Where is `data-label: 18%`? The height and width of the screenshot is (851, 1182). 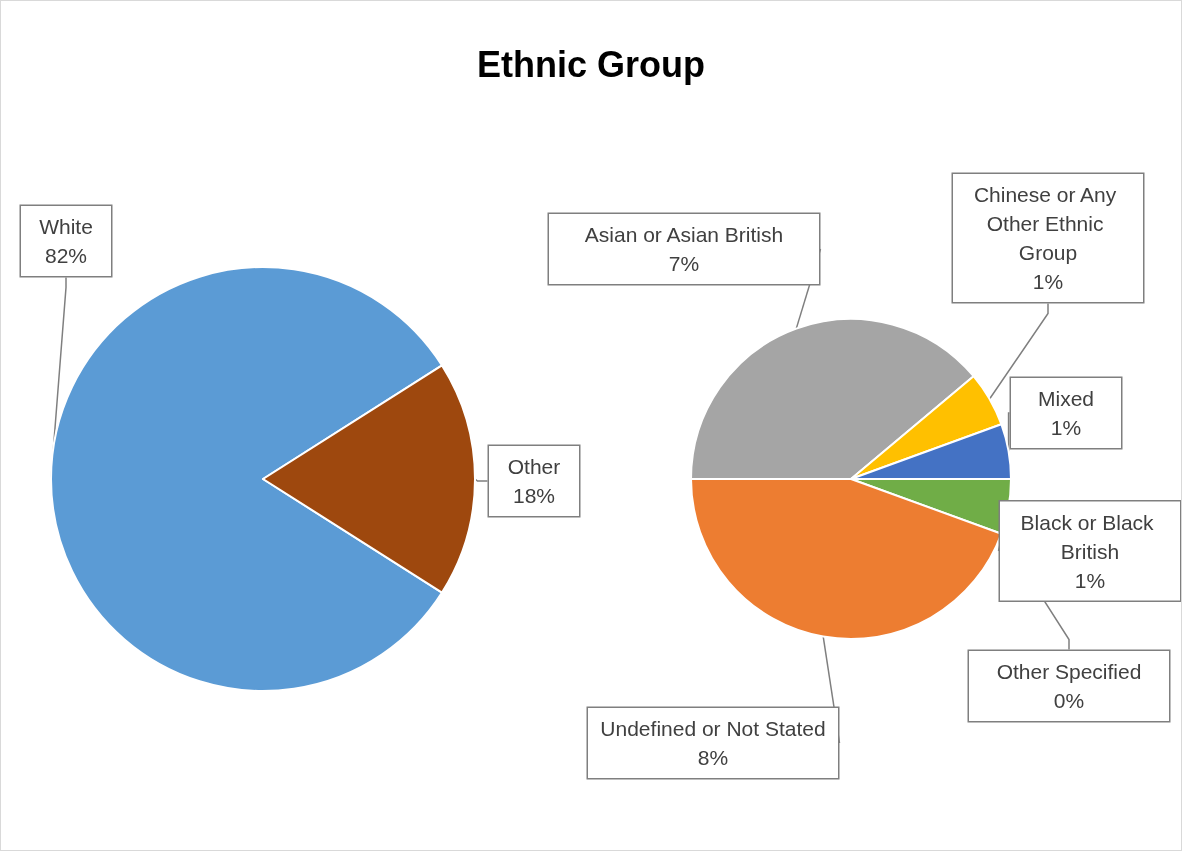 data-label: 18% is located at coordinates (534, 495).